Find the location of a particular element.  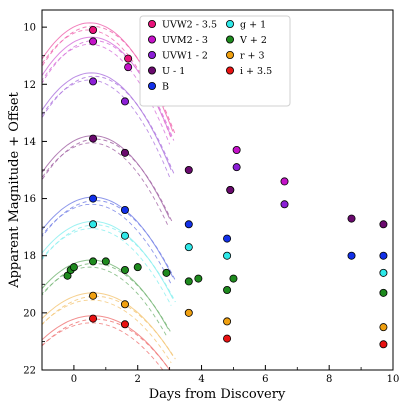

x-tick-label: 2 is located at coordinates (138, 379).